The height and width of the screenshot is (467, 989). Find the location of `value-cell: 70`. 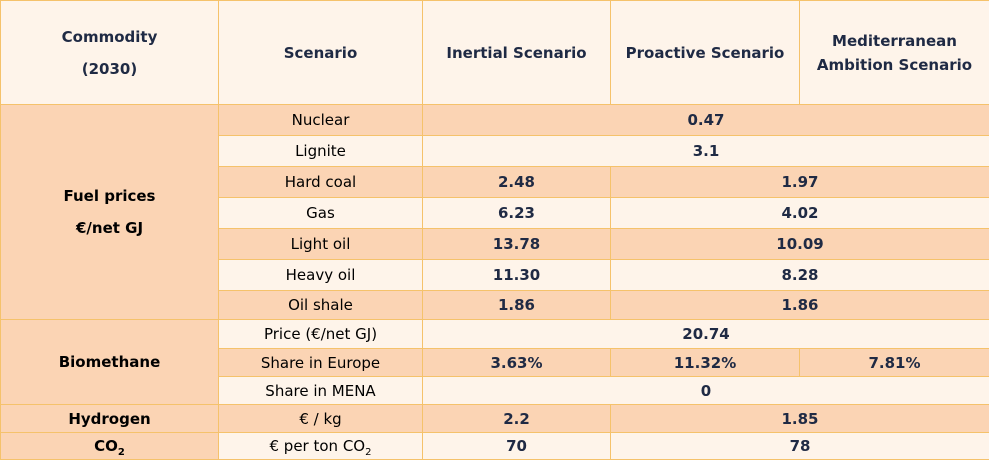

value-cell: 70 is located at coordinates (516, 446).